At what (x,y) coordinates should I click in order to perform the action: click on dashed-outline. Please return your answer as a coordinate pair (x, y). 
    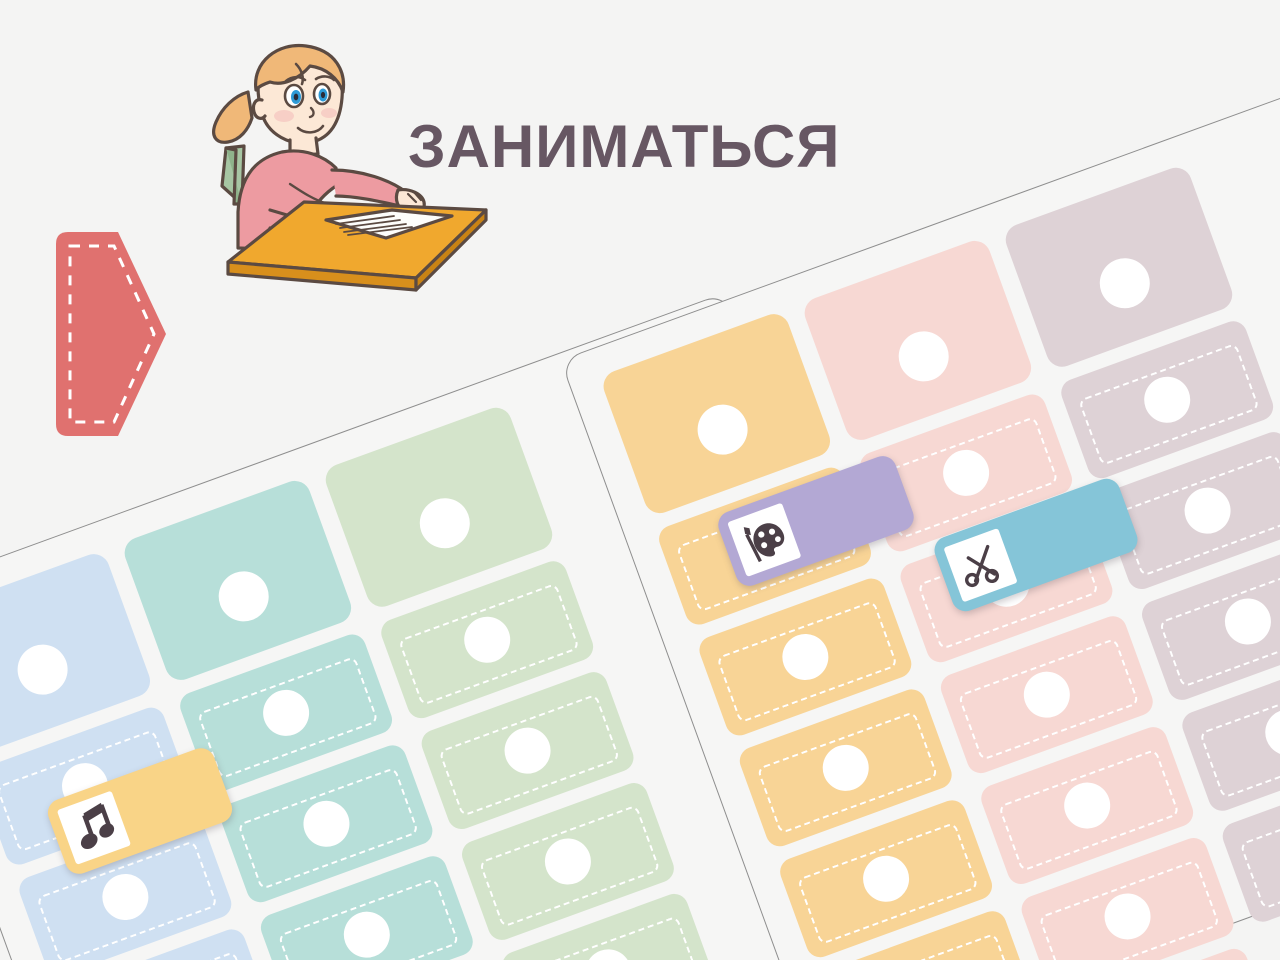
    Looking at the image, I should click on (1259, 848).